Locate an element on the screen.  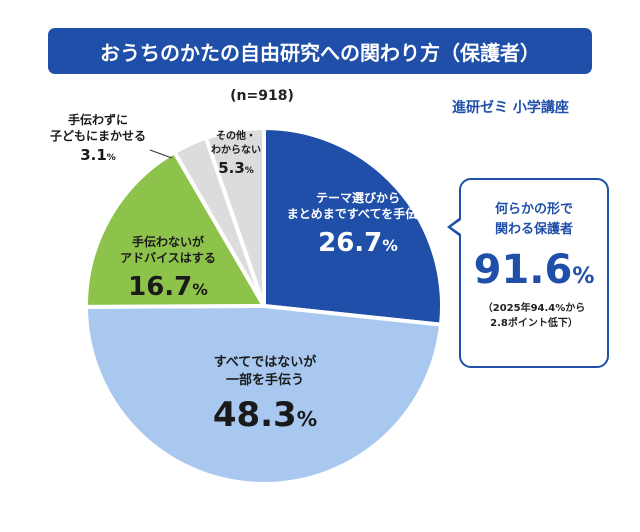
callout-text-line1: 何らかの形で is located at coordinates (533, 209).